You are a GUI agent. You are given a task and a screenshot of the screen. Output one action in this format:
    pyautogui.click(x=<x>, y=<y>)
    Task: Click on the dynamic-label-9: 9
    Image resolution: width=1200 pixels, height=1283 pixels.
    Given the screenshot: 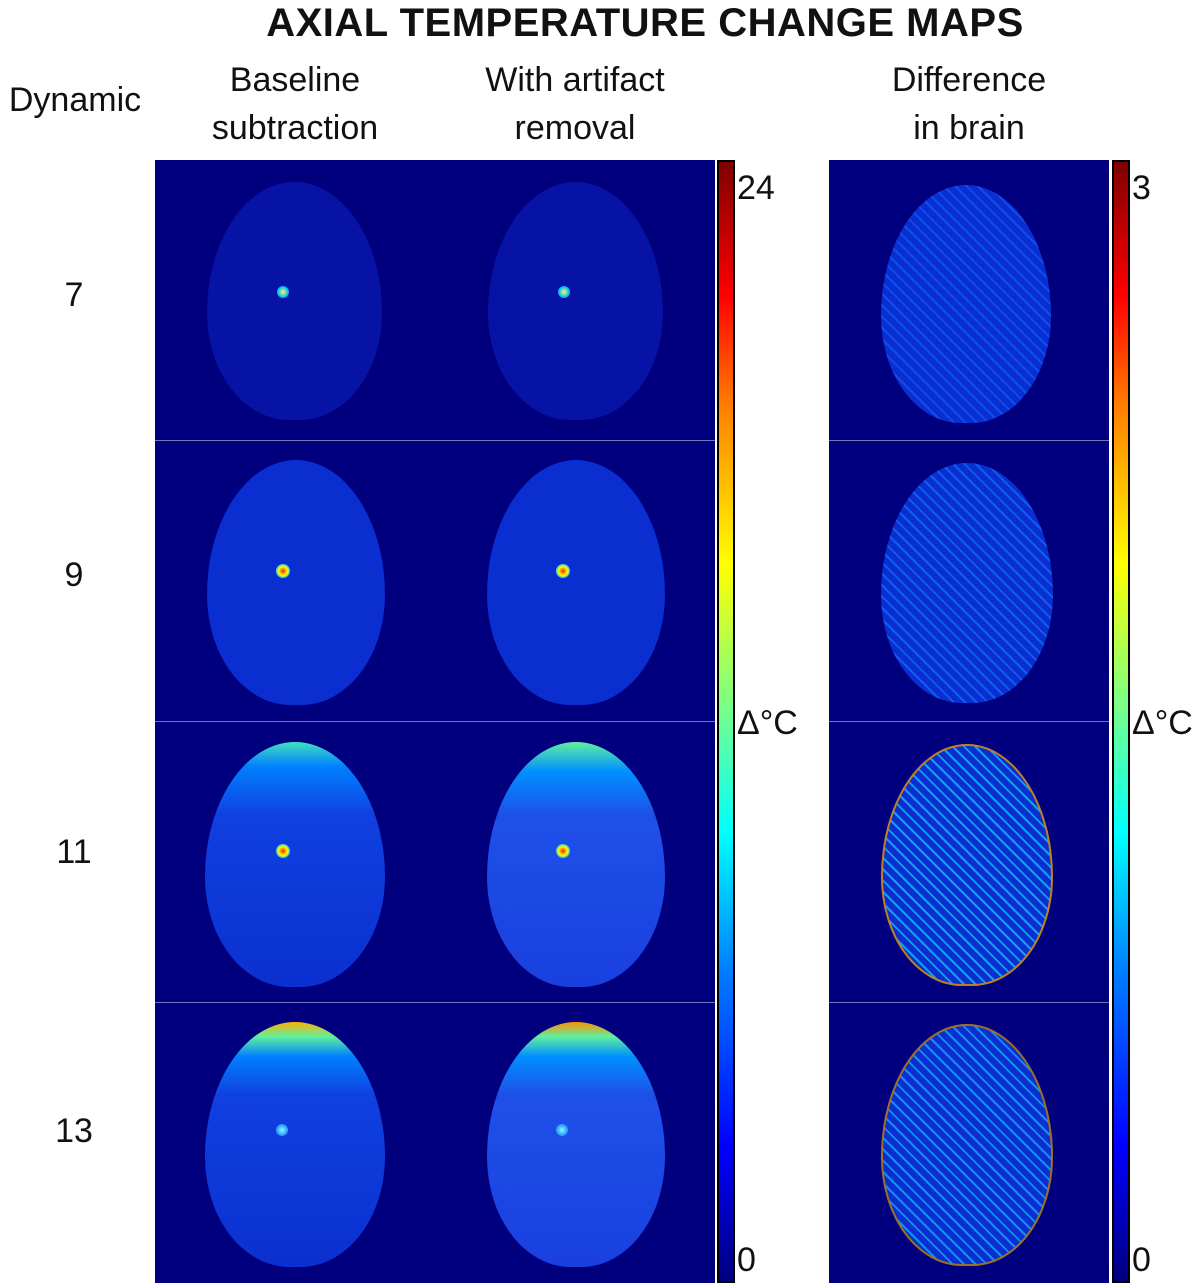 What is the action you would take?
    pyautogui.click(x=74, y=575)
    